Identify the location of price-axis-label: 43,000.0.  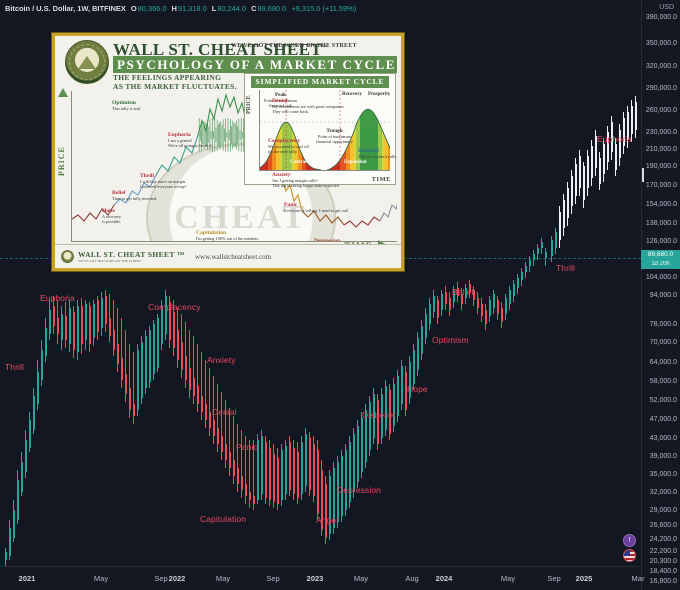
(663, 438).